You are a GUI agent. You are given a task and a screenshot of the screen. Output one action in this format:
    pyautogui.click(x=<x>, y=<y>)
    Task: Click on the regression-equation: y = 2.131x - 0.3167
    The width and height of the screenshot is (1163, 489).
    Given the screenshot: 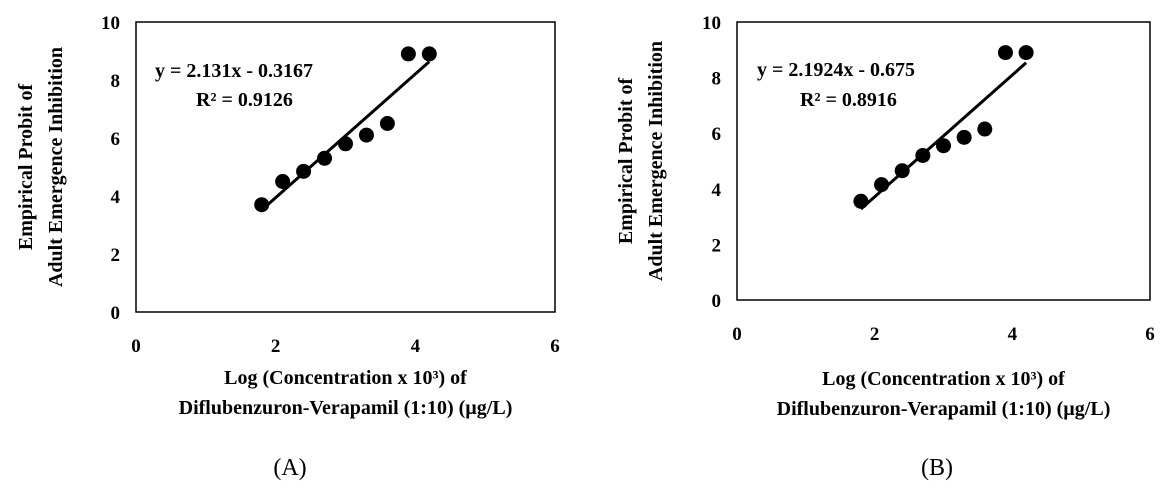 What is the action you would take?
    pyautogui.click(x=234, y=71)
    